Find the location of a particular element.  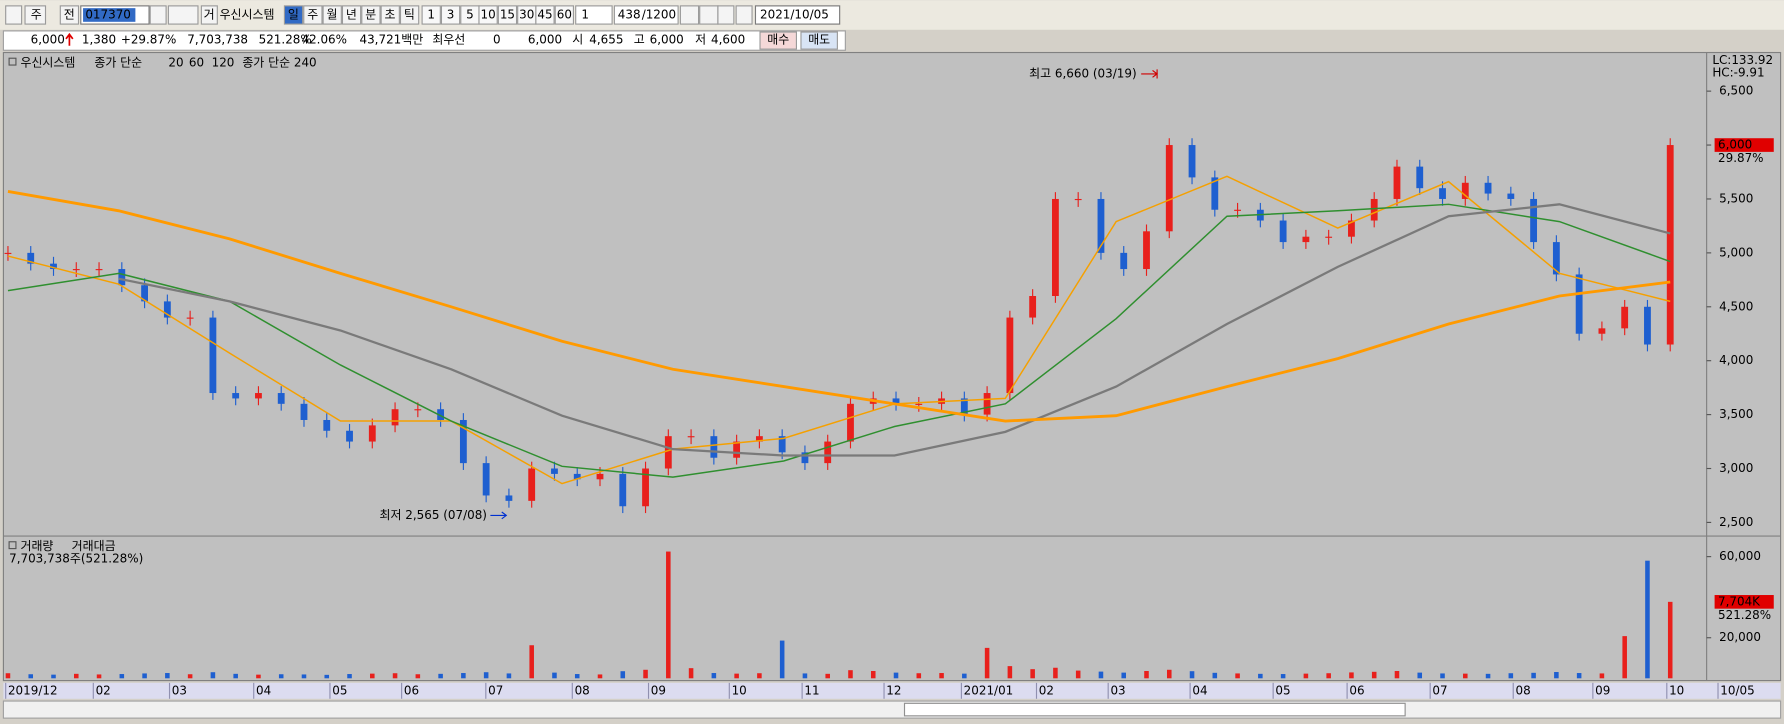

info-change-pct: +29.87% is located at coordinates (149, 40).